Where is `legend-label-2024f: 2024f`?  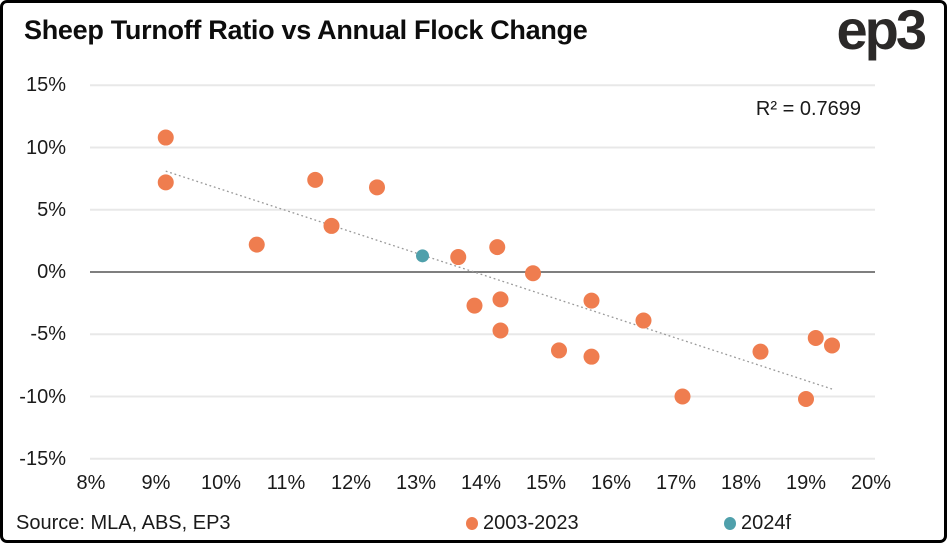
legend-label-2024f: 2024f is located at coordinates (766, 523).